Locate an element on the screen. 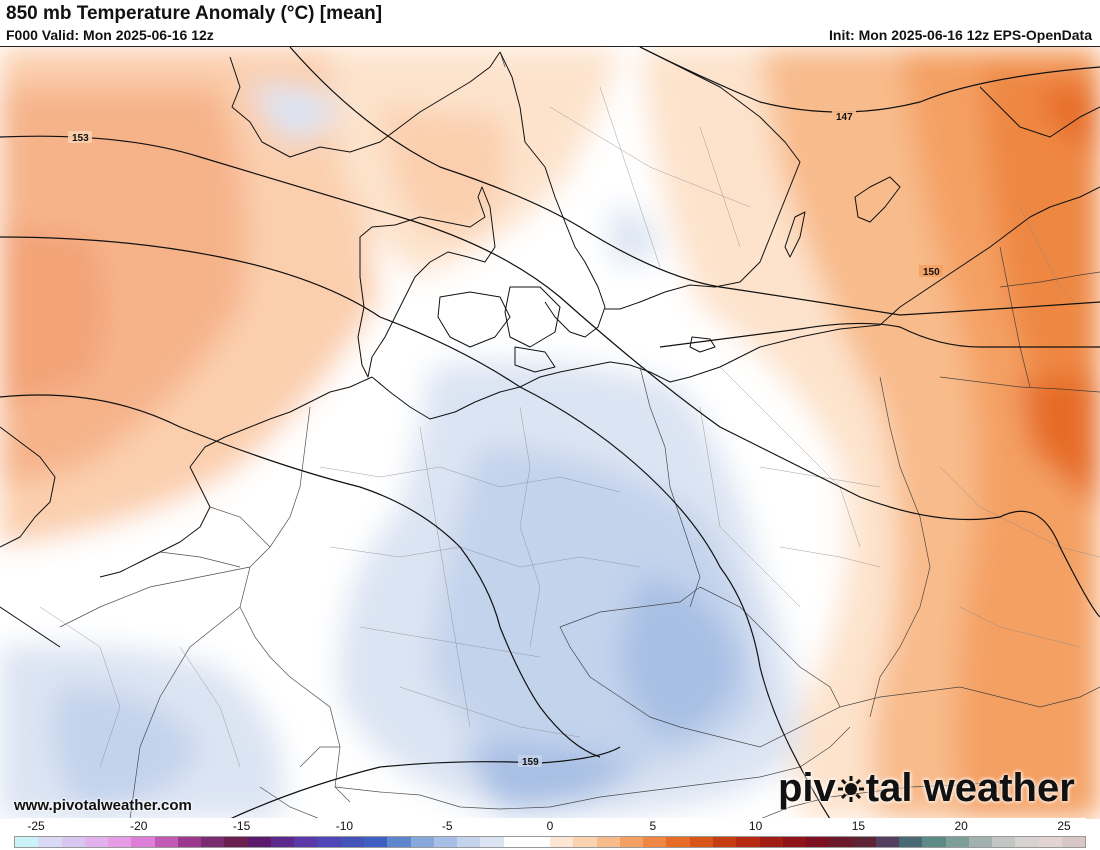 Image resolution: width=1100 pixels, height=850 pixels. colorbar-tick-label: -25 is located at coordinates (36, 826).